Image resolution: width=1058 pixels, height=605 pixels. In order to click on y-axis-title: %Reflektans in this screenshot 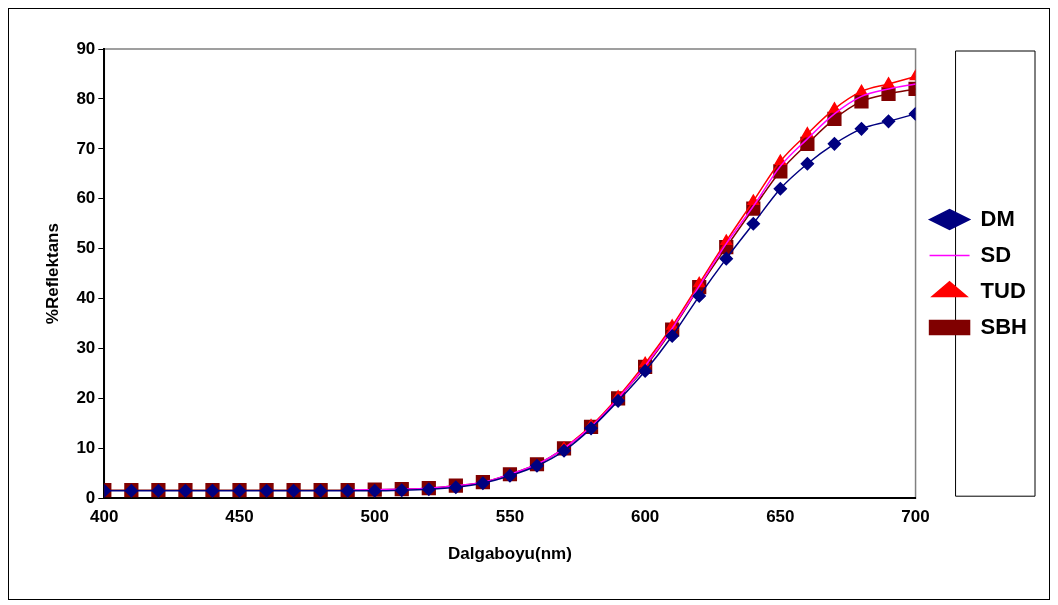, I will do `click(52, 274)`.